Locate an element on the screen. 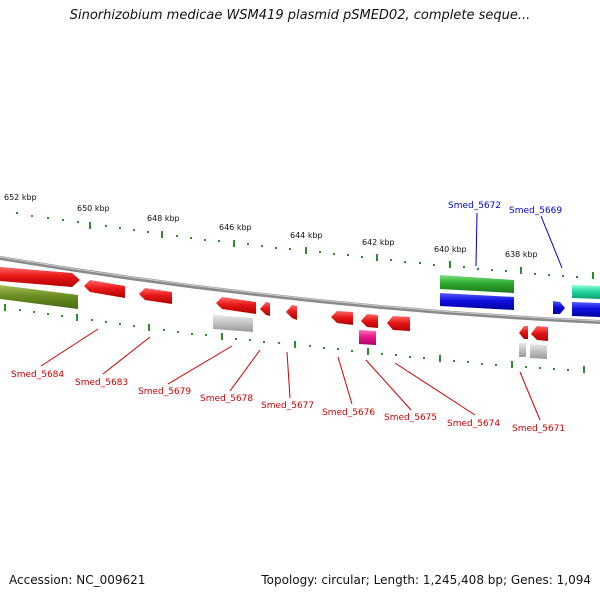  gene-label-smed-5678: Smed_5678 is located at coordinates (226, 399).